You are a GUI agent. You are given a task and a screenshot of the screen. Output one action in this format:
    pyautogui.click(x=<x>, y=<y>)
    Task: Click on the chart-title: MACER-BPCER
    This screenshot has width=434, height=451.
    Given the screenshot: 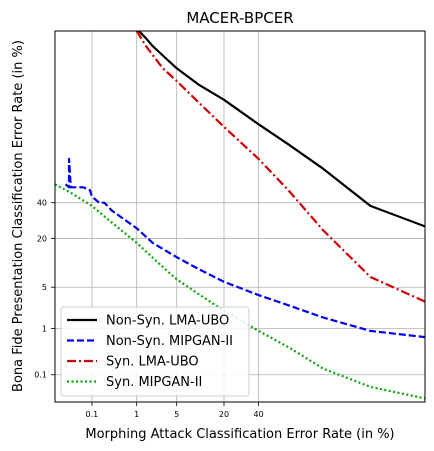 What is the action you would take?
    pyautogui.click(x=239, y=18)
    